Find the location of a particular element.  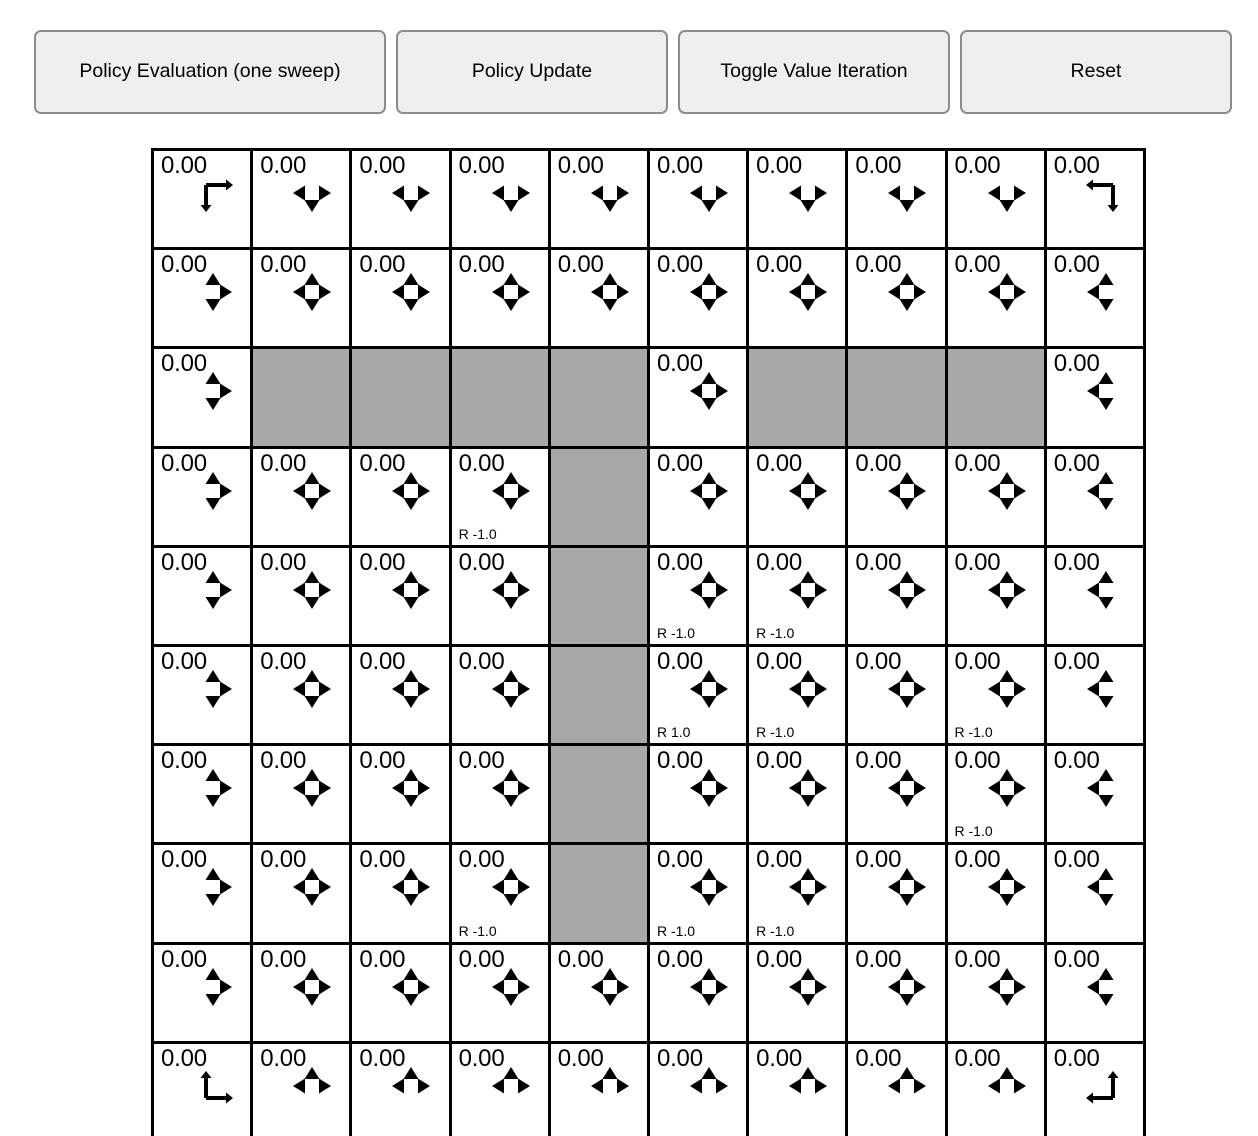

policy-update-button: Policy Update is located at coordinates (532, 72).